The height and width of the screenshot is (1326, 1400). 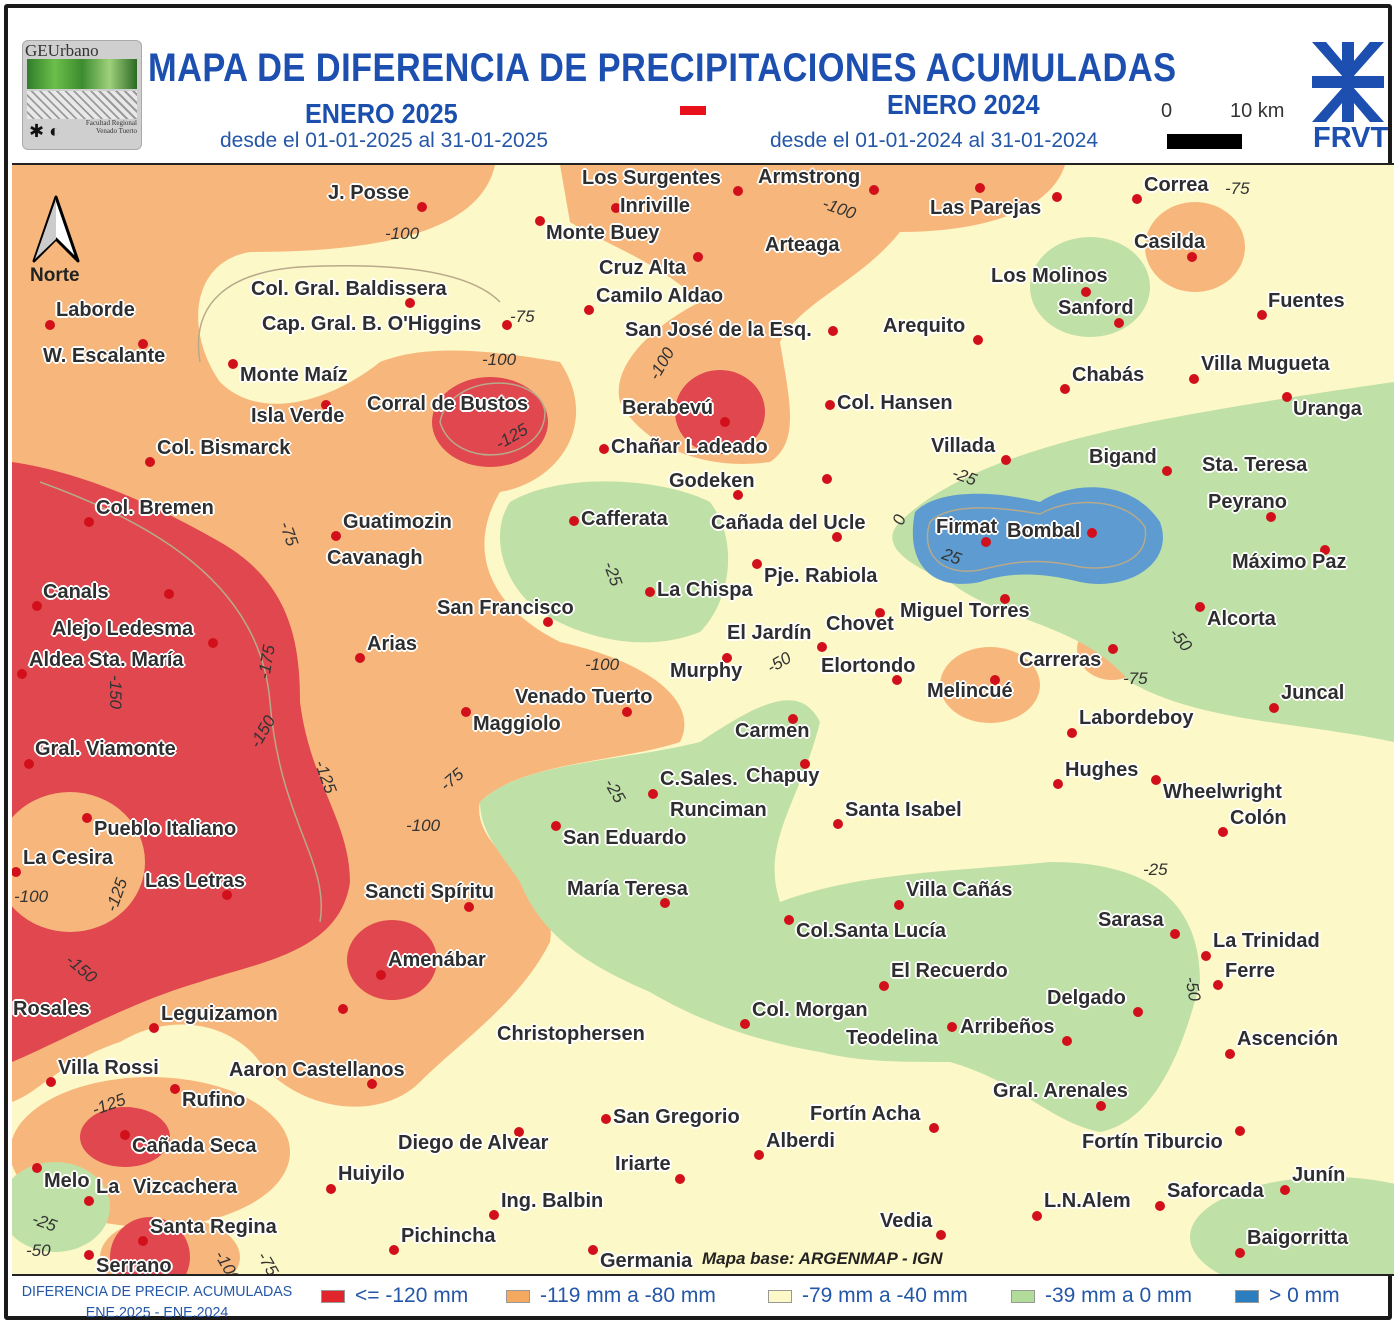 I want to click on town-label: Murphy, so click(x=706, y=671).